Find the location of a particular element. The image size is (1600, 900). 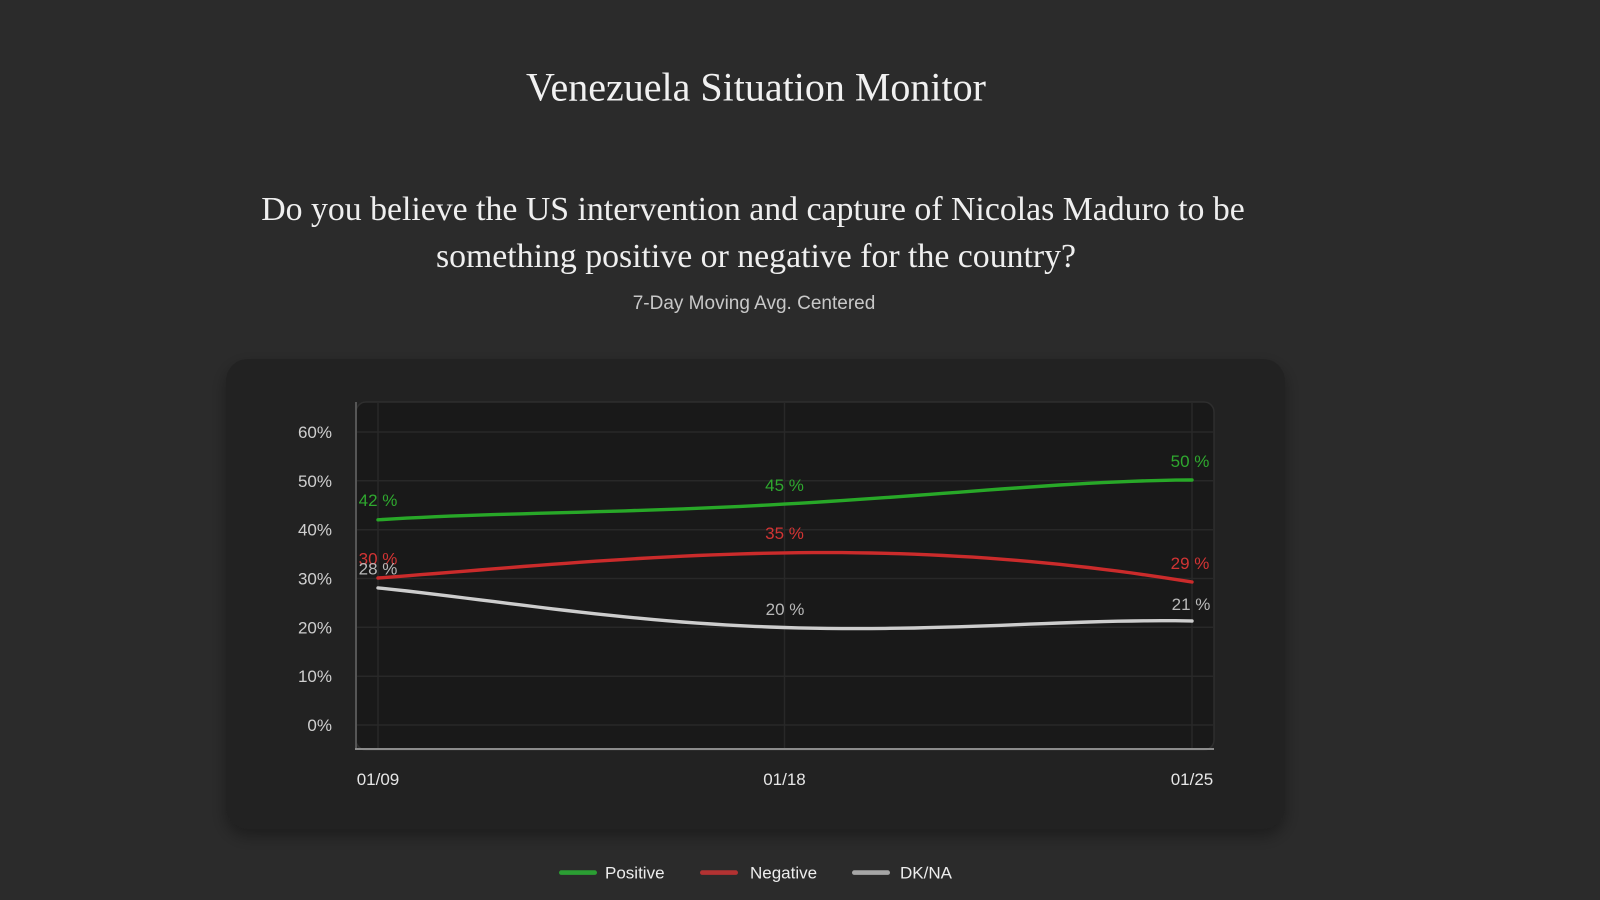

svg-text: 01/09 is located at coordinates (378, 779).